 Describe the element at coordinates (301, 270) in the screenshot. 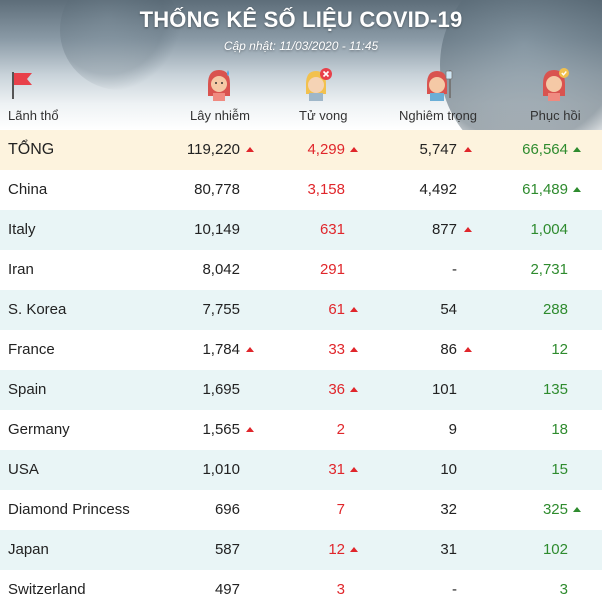

I see `table-row: Iran 8,042 291 - 2,731` at that location.